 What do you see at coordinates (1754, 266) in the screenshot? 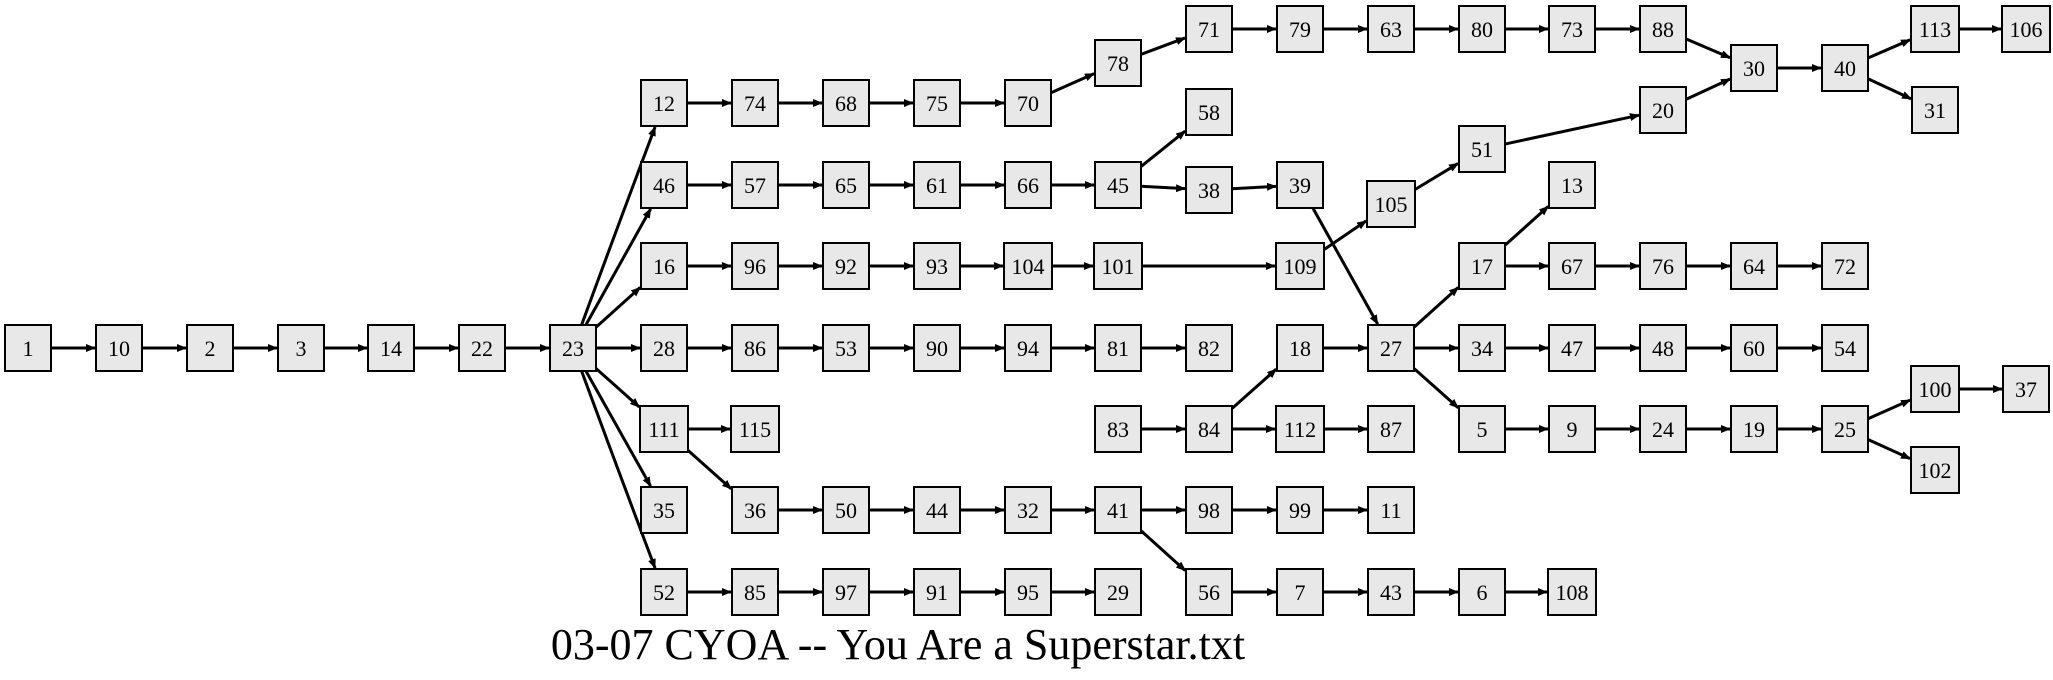
I see `node-label: 64` at bounding box center [1754, 266].